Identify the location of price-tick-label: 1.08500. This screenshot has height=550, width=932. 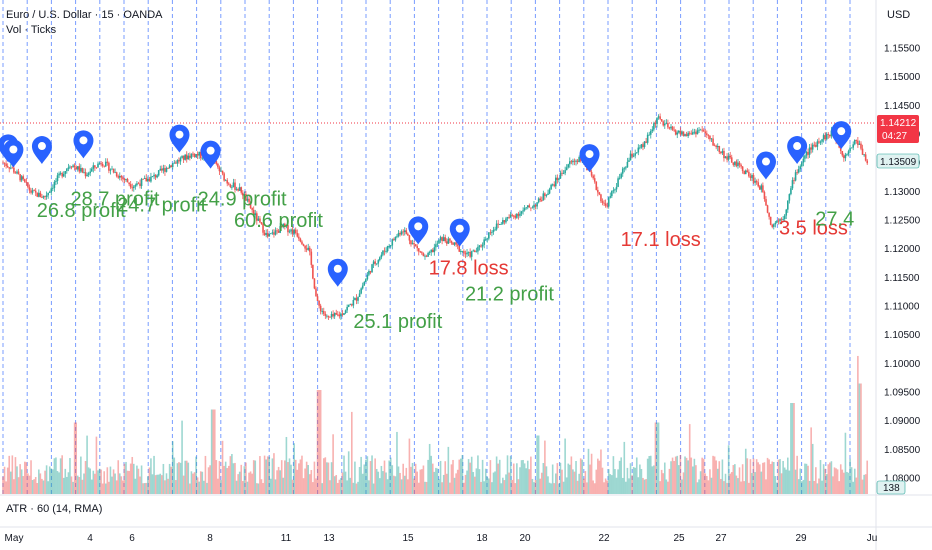
(902, 450).